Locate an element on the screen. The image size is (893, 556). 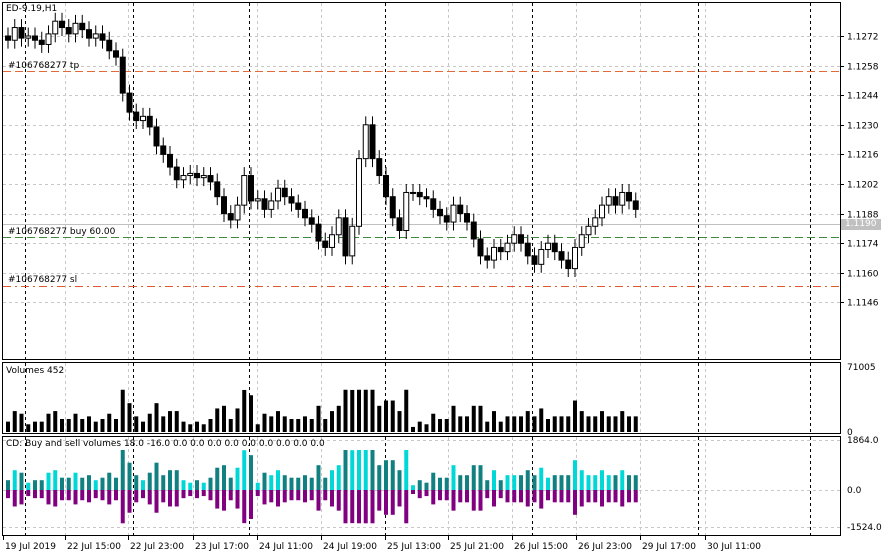
volume-tick-label: 71005 is located at coordinates (861, 368).